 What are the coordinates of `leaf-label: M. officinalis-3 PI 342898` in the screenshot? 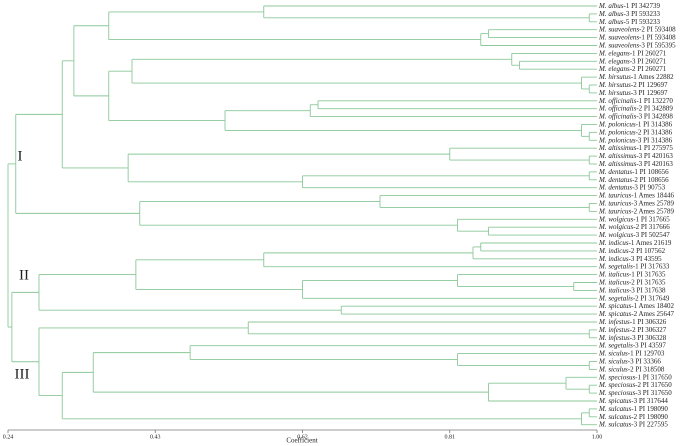 It's located at (635, 116).